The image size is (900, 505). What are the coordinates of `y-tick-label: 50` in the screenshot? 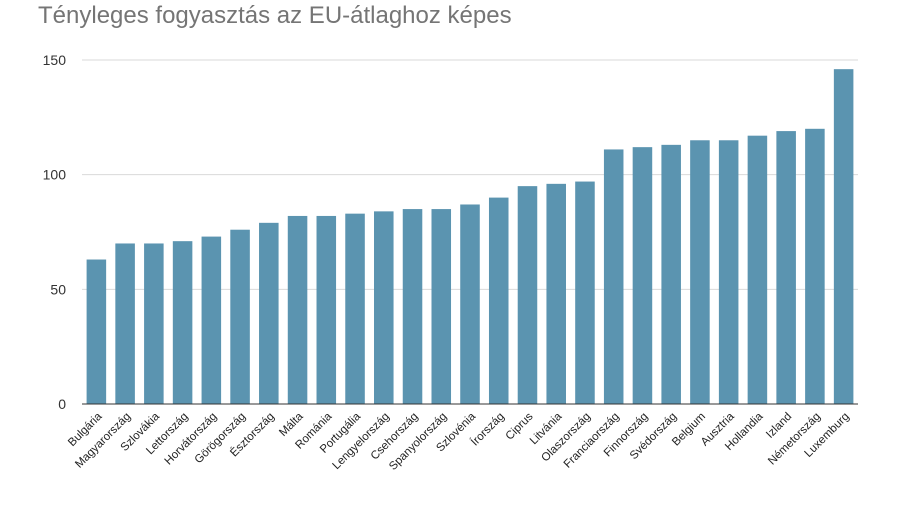 It's located at (58, 289).